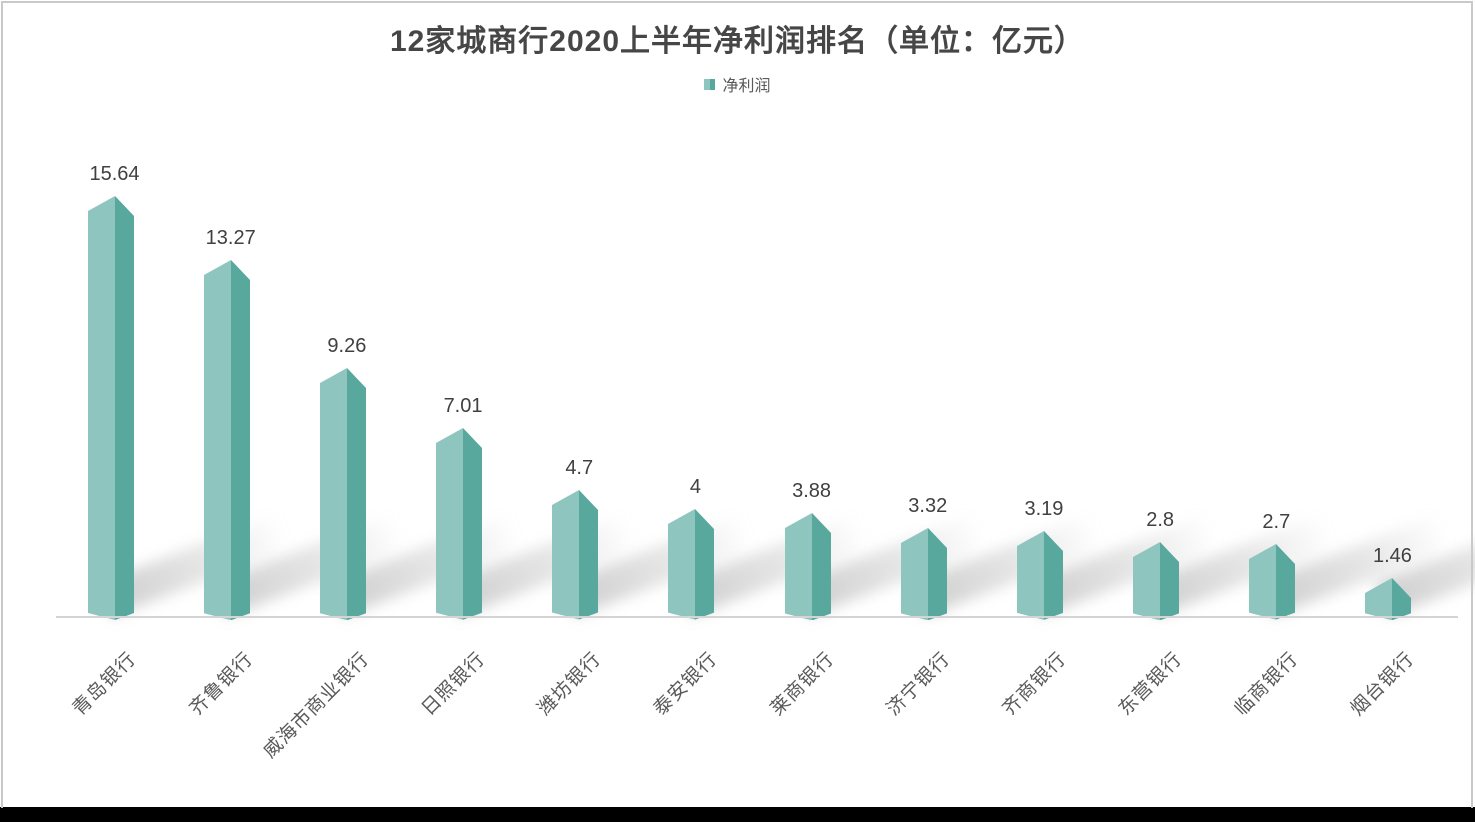 The image size is (1475, 822). What do you see at coordinates (1267, 684) in the screenshot?
I see `category-label: 临商银行` at bounding box center [1267, 684].